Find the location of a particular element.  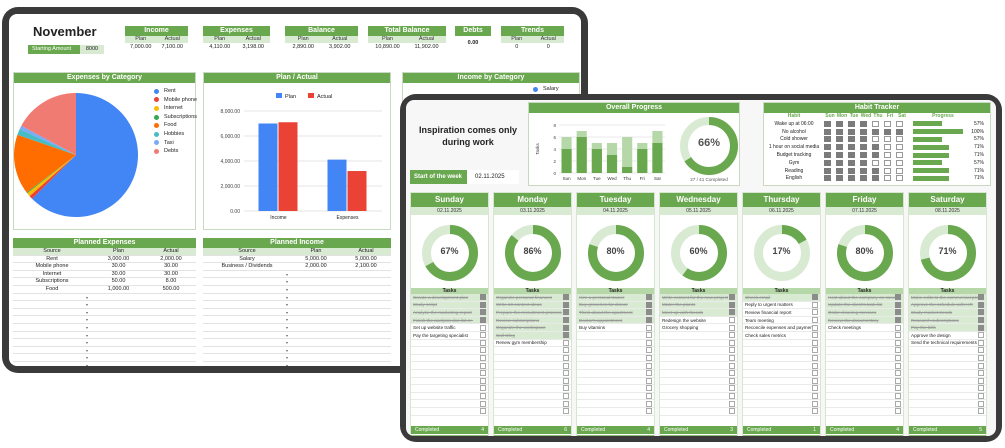

task-text: Redesign the website is located at coordinates (684, 320).